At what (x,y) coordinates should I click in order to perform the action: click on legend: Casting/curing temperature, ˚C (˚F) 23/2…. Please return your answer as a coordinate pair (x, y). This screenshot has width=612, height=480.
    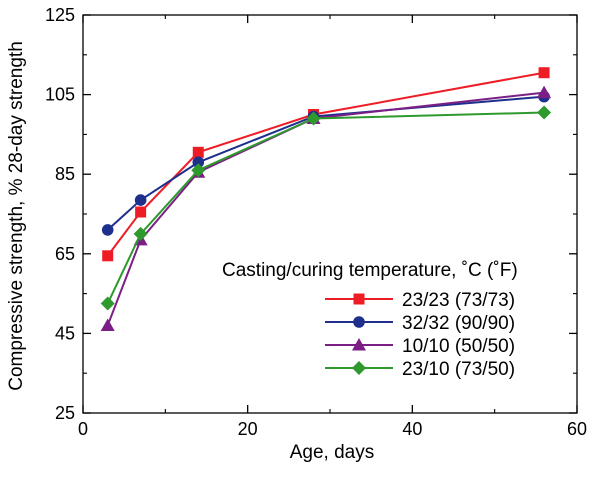
    Looking at the image, I should click on (370, 320).